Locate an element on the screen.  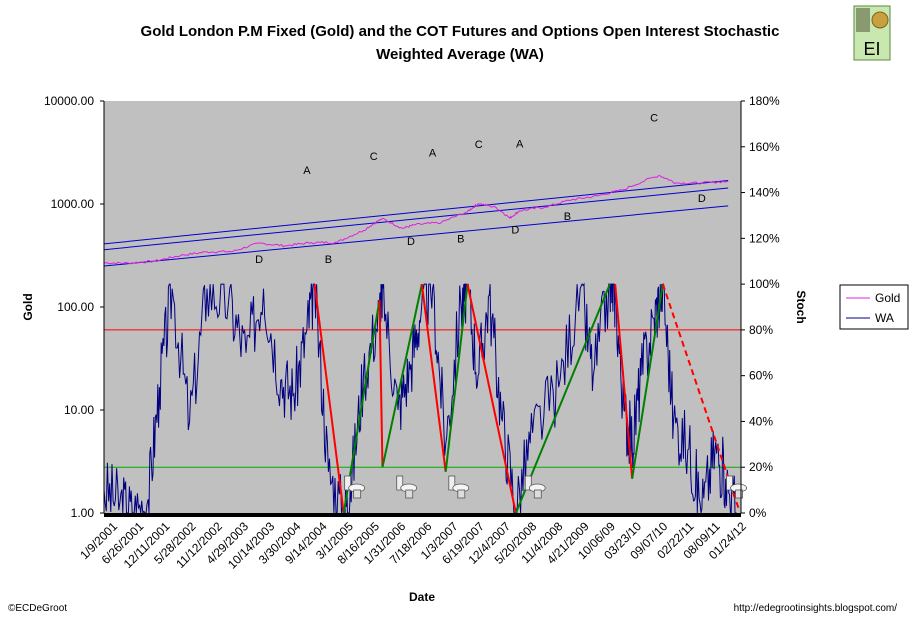
gold-series is located at coordinates (416, 219).